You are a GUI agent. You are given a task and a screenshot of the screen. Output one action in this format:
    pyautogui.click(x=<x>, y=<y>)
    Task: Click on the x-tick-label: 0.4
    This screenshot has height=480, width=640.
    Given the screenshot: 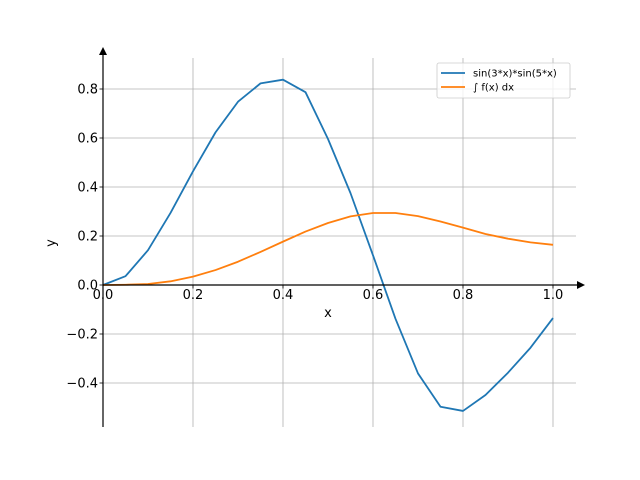 What is the action you would take?
    pyautogui.click(x=283, y=295)
    